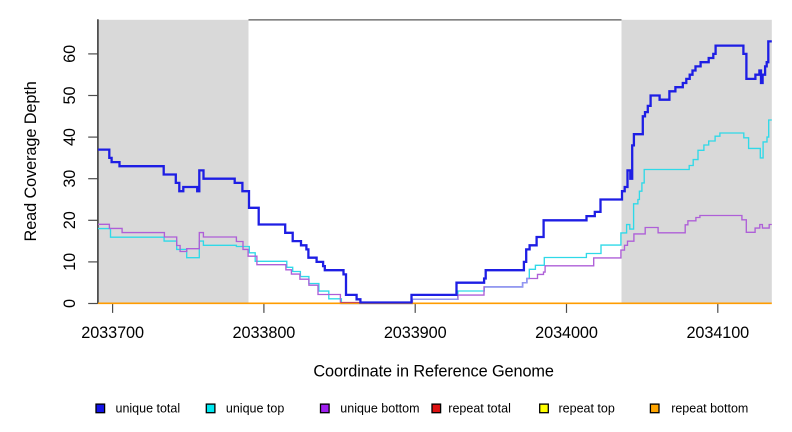 Image resolution: width=792 pixels, height=432 pixels. Describe the element at coordinates (255, 409) in the screenshot. I see `svg-text: unique top` at that location.